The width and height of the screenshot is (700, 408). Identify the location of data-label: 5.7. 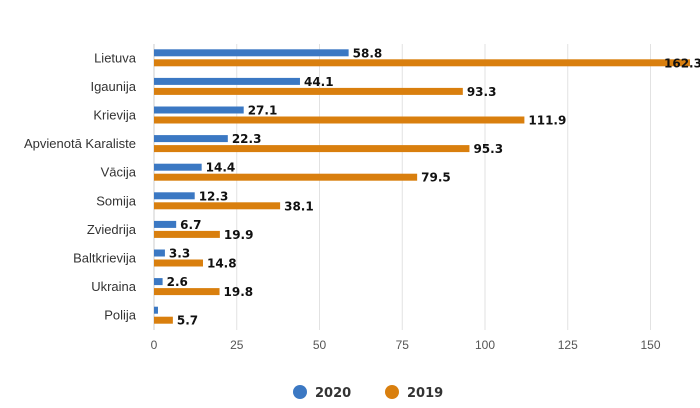
(187, 321).